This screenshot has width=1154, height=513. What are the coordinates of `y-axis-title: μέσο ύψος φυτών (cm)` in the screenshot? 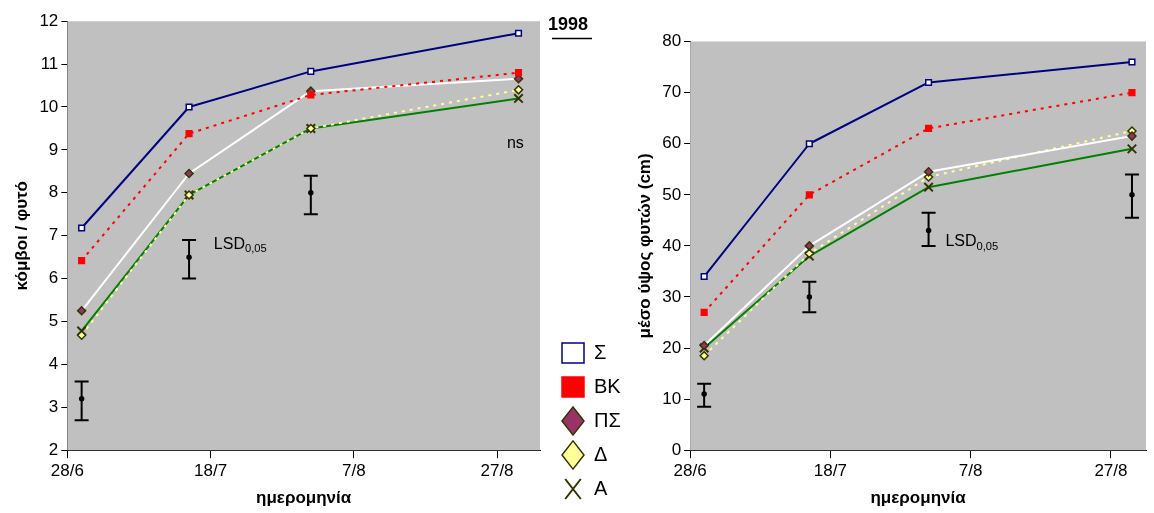 It's located at (644, 246).